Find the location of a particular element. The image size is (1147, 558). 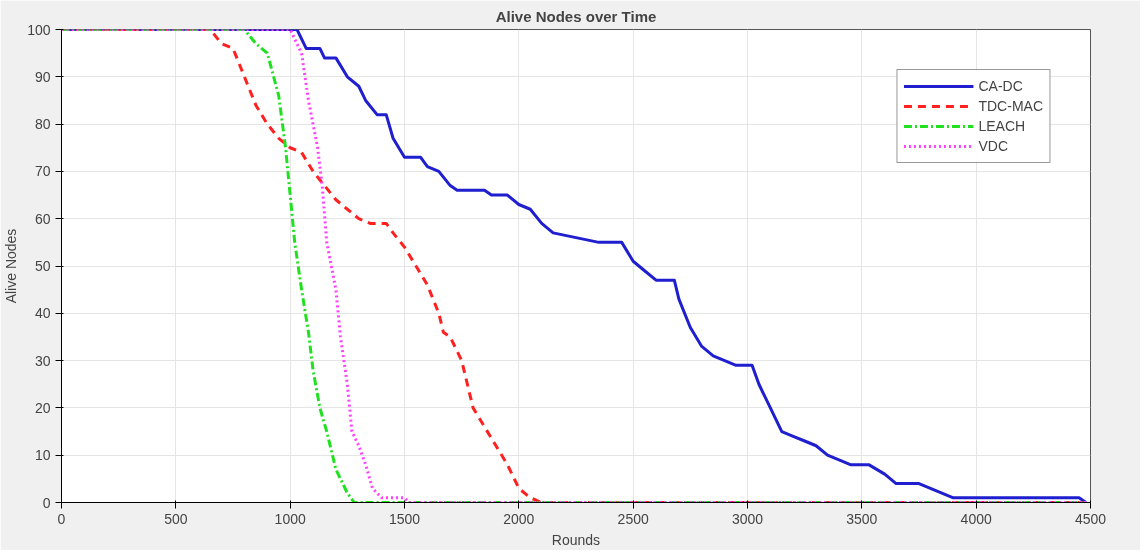

y-tick-label: 60 is located at coordinates (42, 218).